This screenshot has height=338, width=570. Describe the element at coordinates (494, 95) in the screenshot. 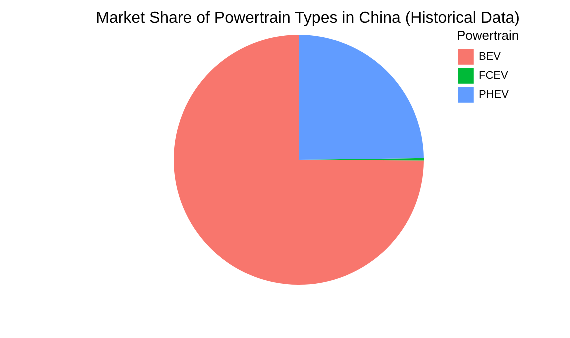

I see `legend-label: PHEV` at that location.